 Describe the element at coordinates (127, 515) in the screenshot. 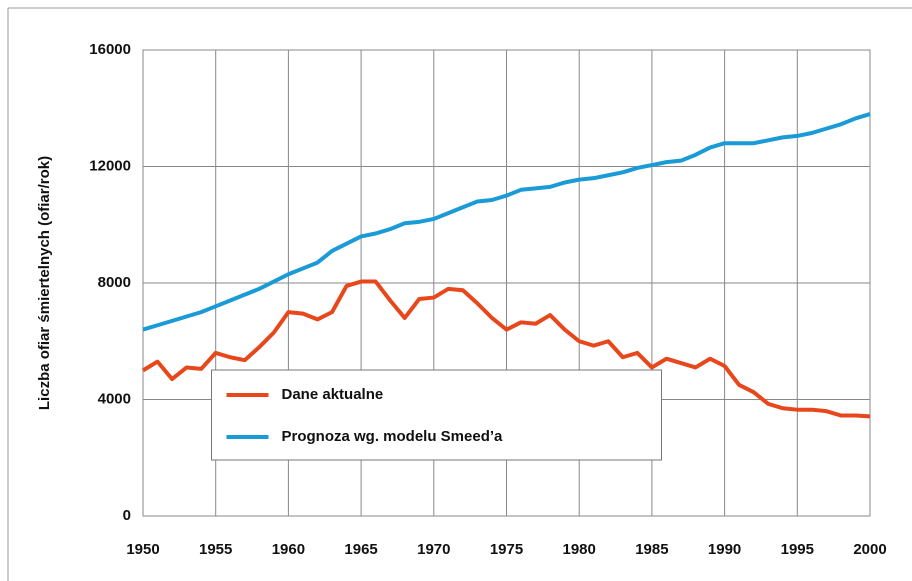

I see `y-tick-label: 0` at that location.